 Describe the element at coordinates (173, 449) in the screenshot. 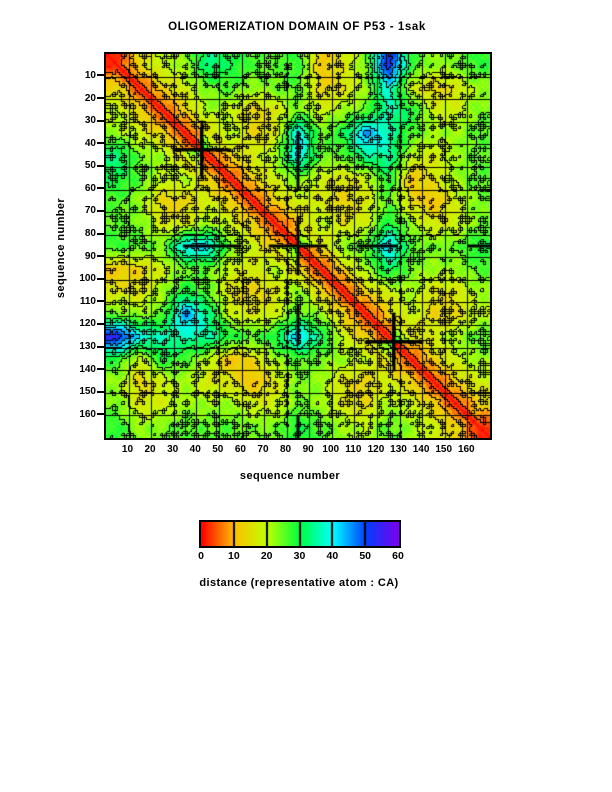

I see `x-tick-label: 30` at that location.